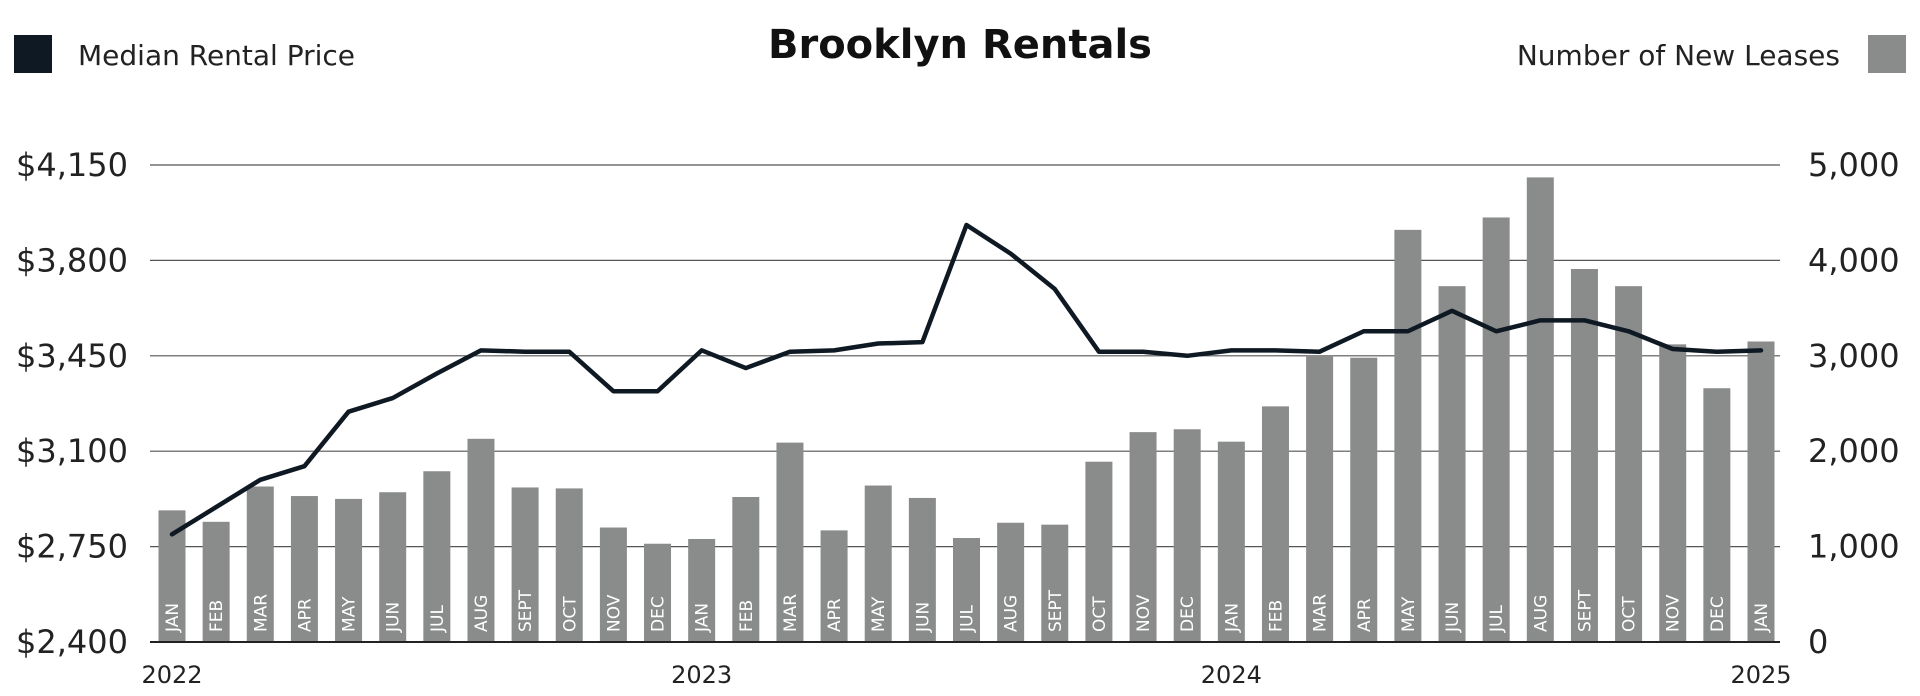 Image resolution: width=1920 pixels, height=696 pixels. Describe the element at coordinates (1854, 260) in the screenshot. I see `y-right-tick-label: 4,000` at that location.